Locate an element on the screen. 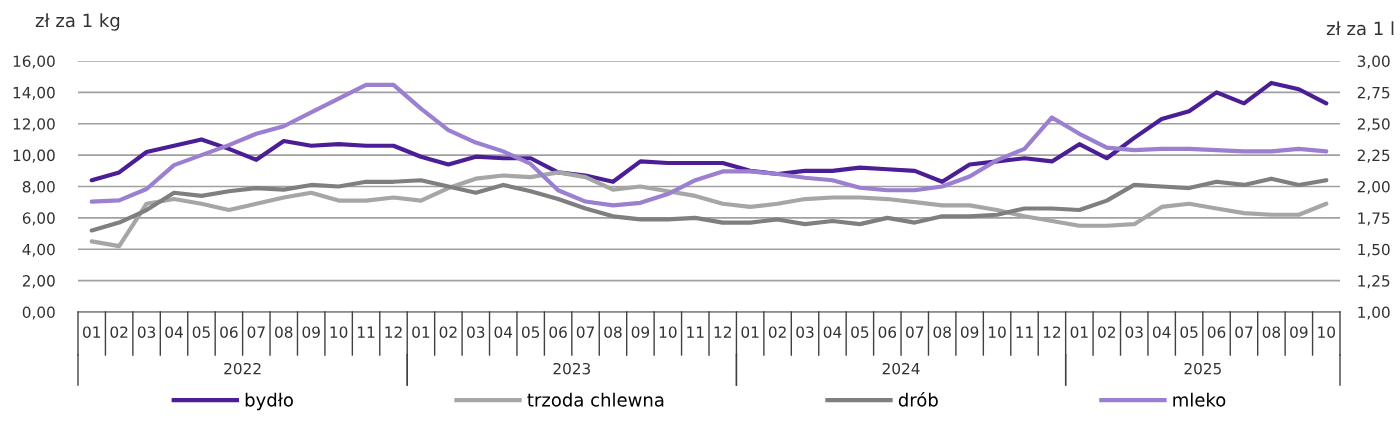 The image size is (1400, 421). legend-label: bydło is located at coordinates (269, 401).